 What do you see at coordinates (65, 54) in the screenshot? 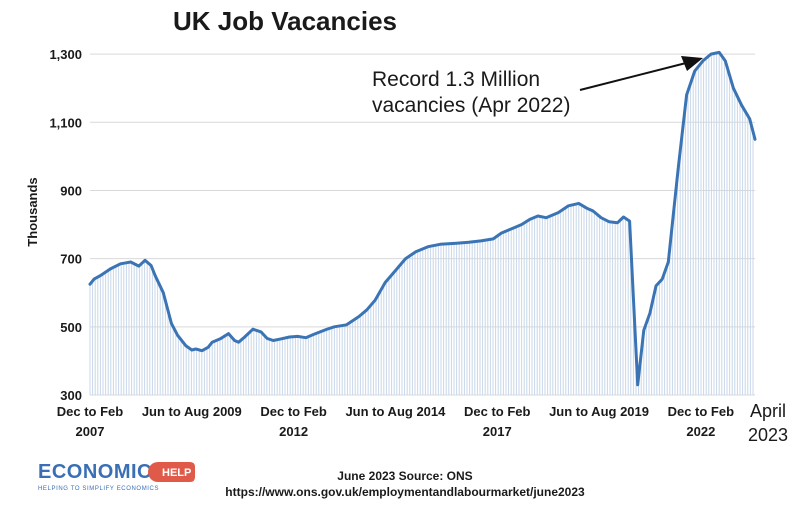
I see `y-tick-label: 1,300` at bounding box center [65, 54].